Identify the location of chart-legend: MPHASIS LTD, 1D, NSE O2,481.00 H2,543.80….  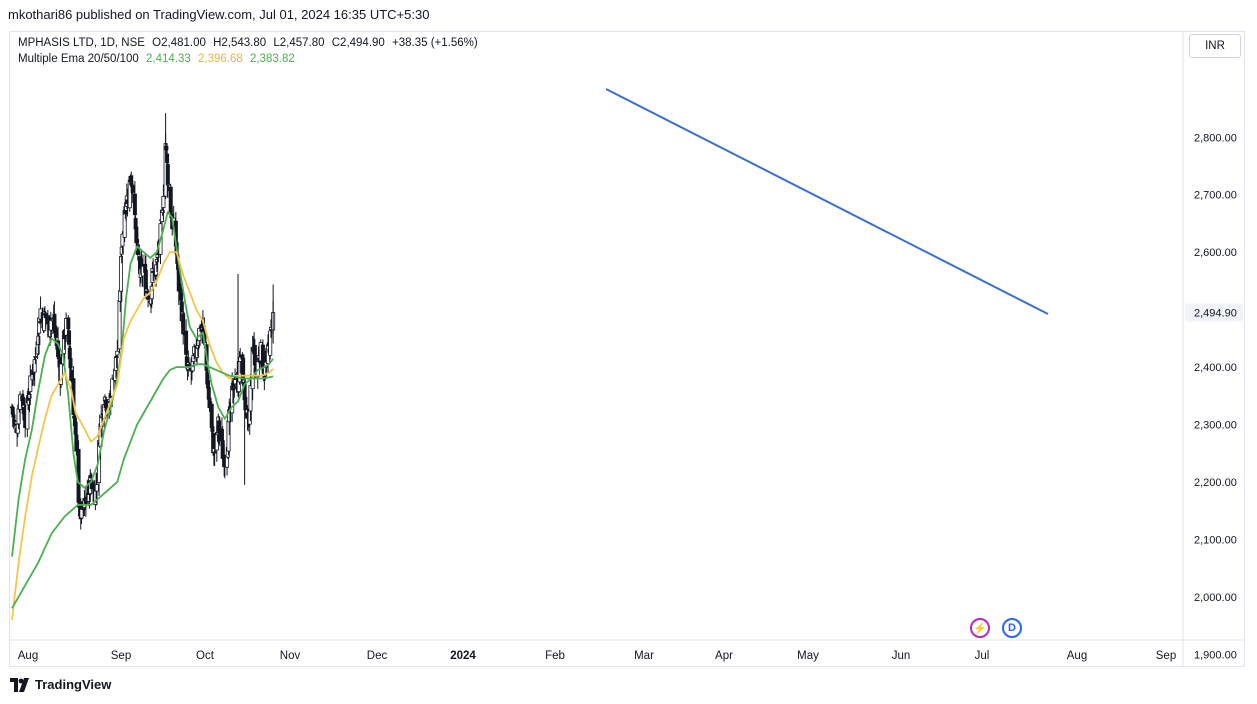
(248, 51).